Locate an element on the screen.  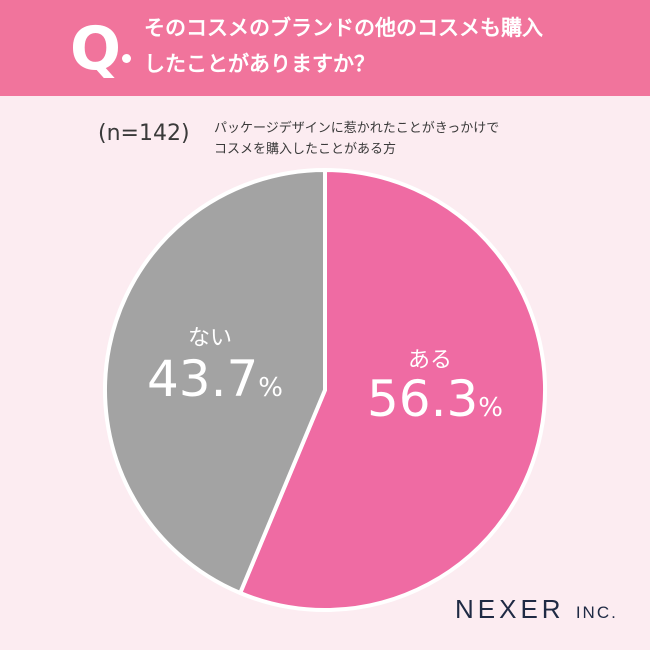
slice-label-no: ない is located at coordinates (209, 338).